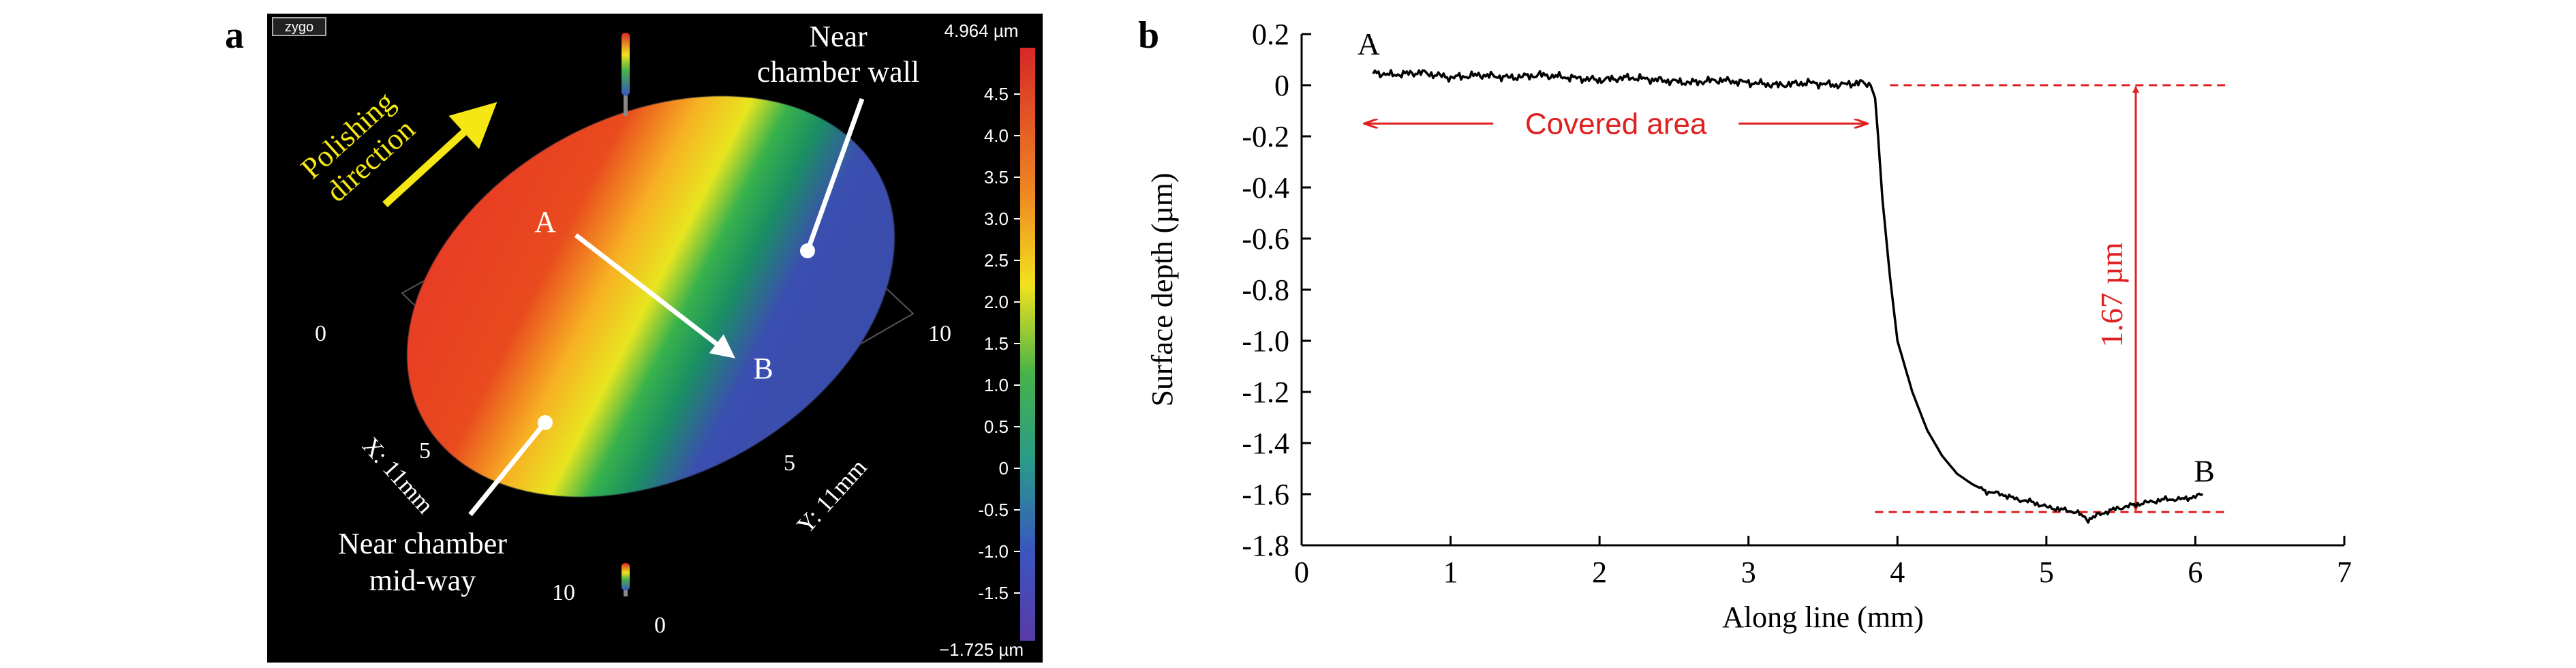  Describe the element at coordinates (422, 543) in the screenshot. I see `midway-label-line-1: Near chamber` at that location.